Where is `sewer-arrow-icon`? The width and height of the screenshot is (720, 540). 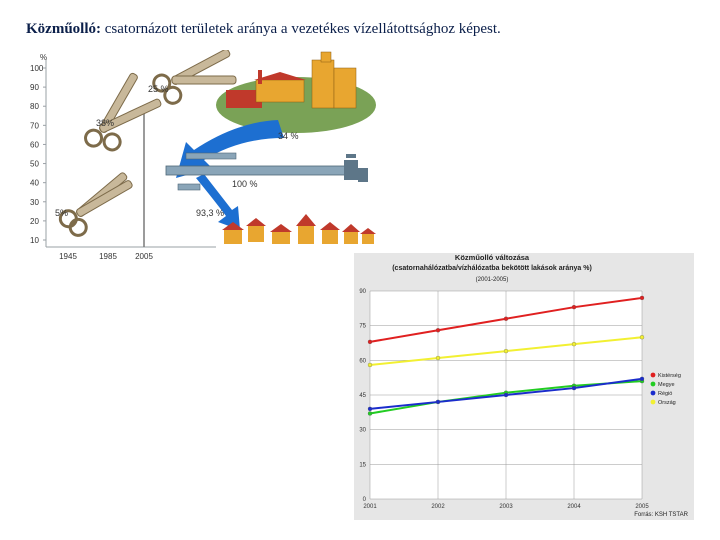
sewer-arrow-icon is located at coordinates (218, 202).